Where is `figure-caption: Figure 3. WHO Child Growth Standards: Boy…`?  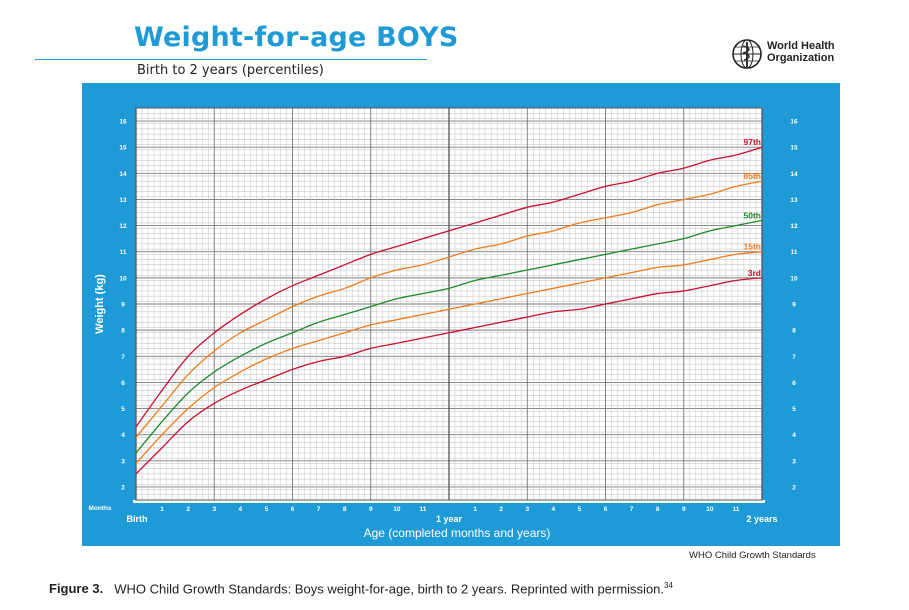 figure-caption: Figure 3. WHO Child Growth Standards: Boy… is located at coordinates (361, 588).